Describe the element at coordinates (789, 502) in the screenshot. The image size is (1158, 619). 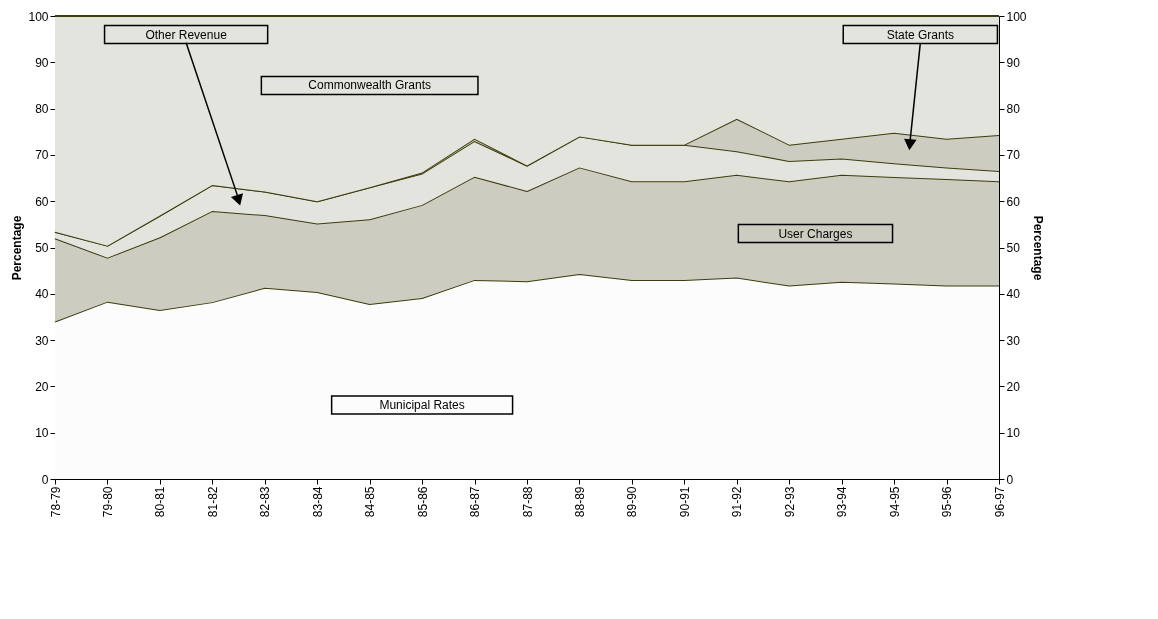
I see `x-tick-label: 92-93` at that location.